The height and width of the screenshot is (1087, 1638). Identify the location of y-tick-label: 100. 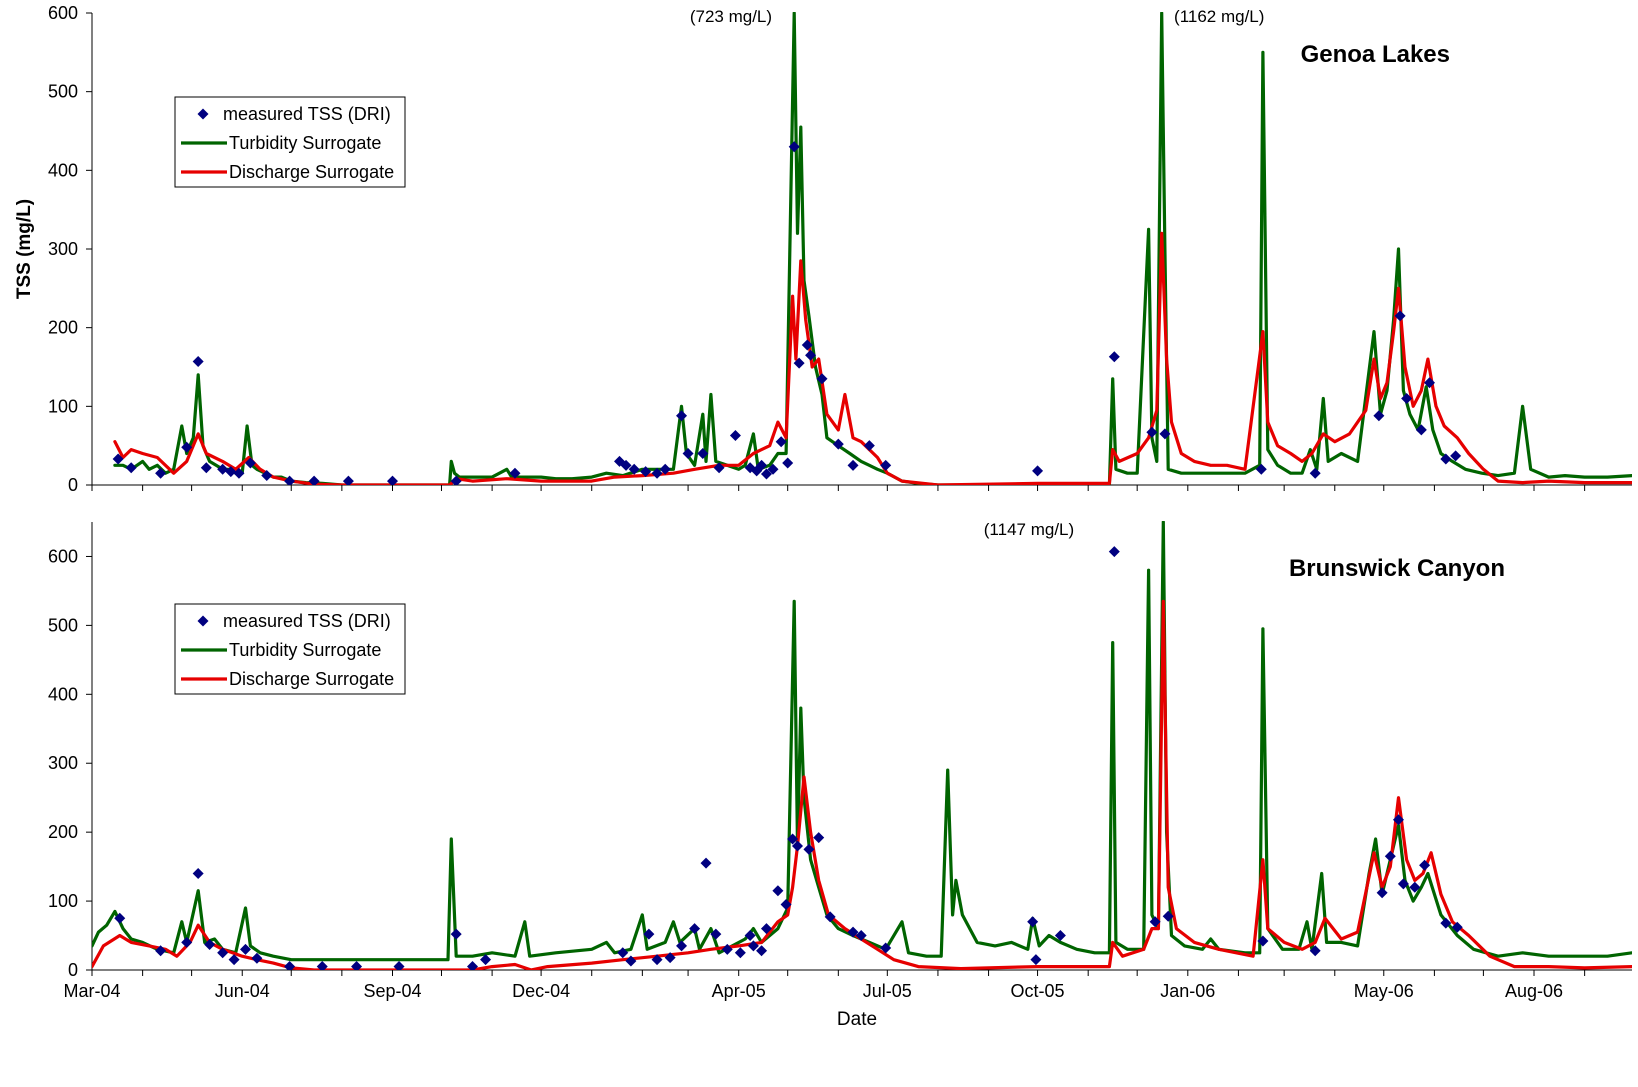
(63, 406).